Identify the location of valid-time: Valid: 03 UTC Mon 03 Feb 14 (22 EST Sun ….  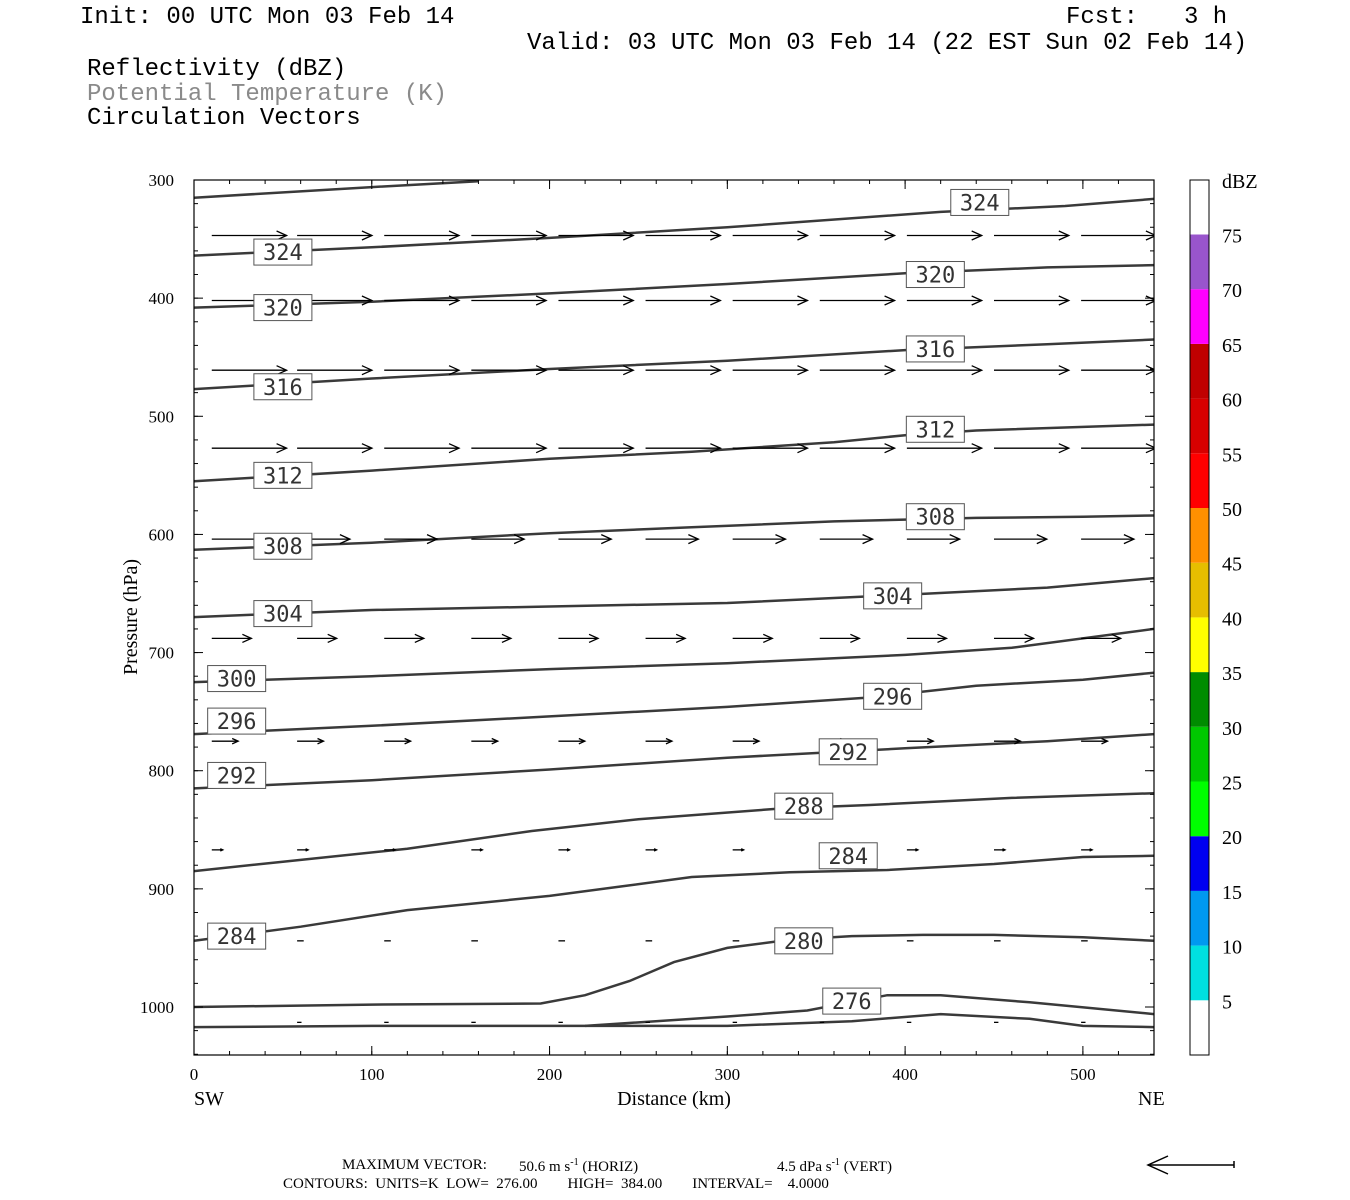
(887, 43).